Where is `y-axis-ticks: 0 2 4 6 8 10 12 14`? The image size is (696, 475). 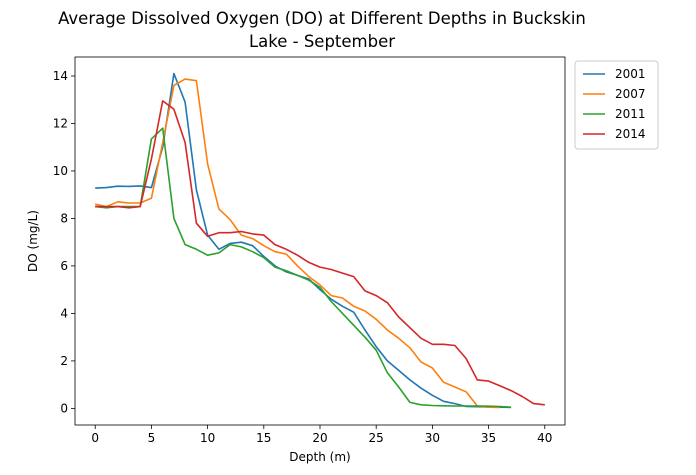 y-axis-ticks: 0 2 4 6 8 10 12 14 is located at coordinates (64, 242).